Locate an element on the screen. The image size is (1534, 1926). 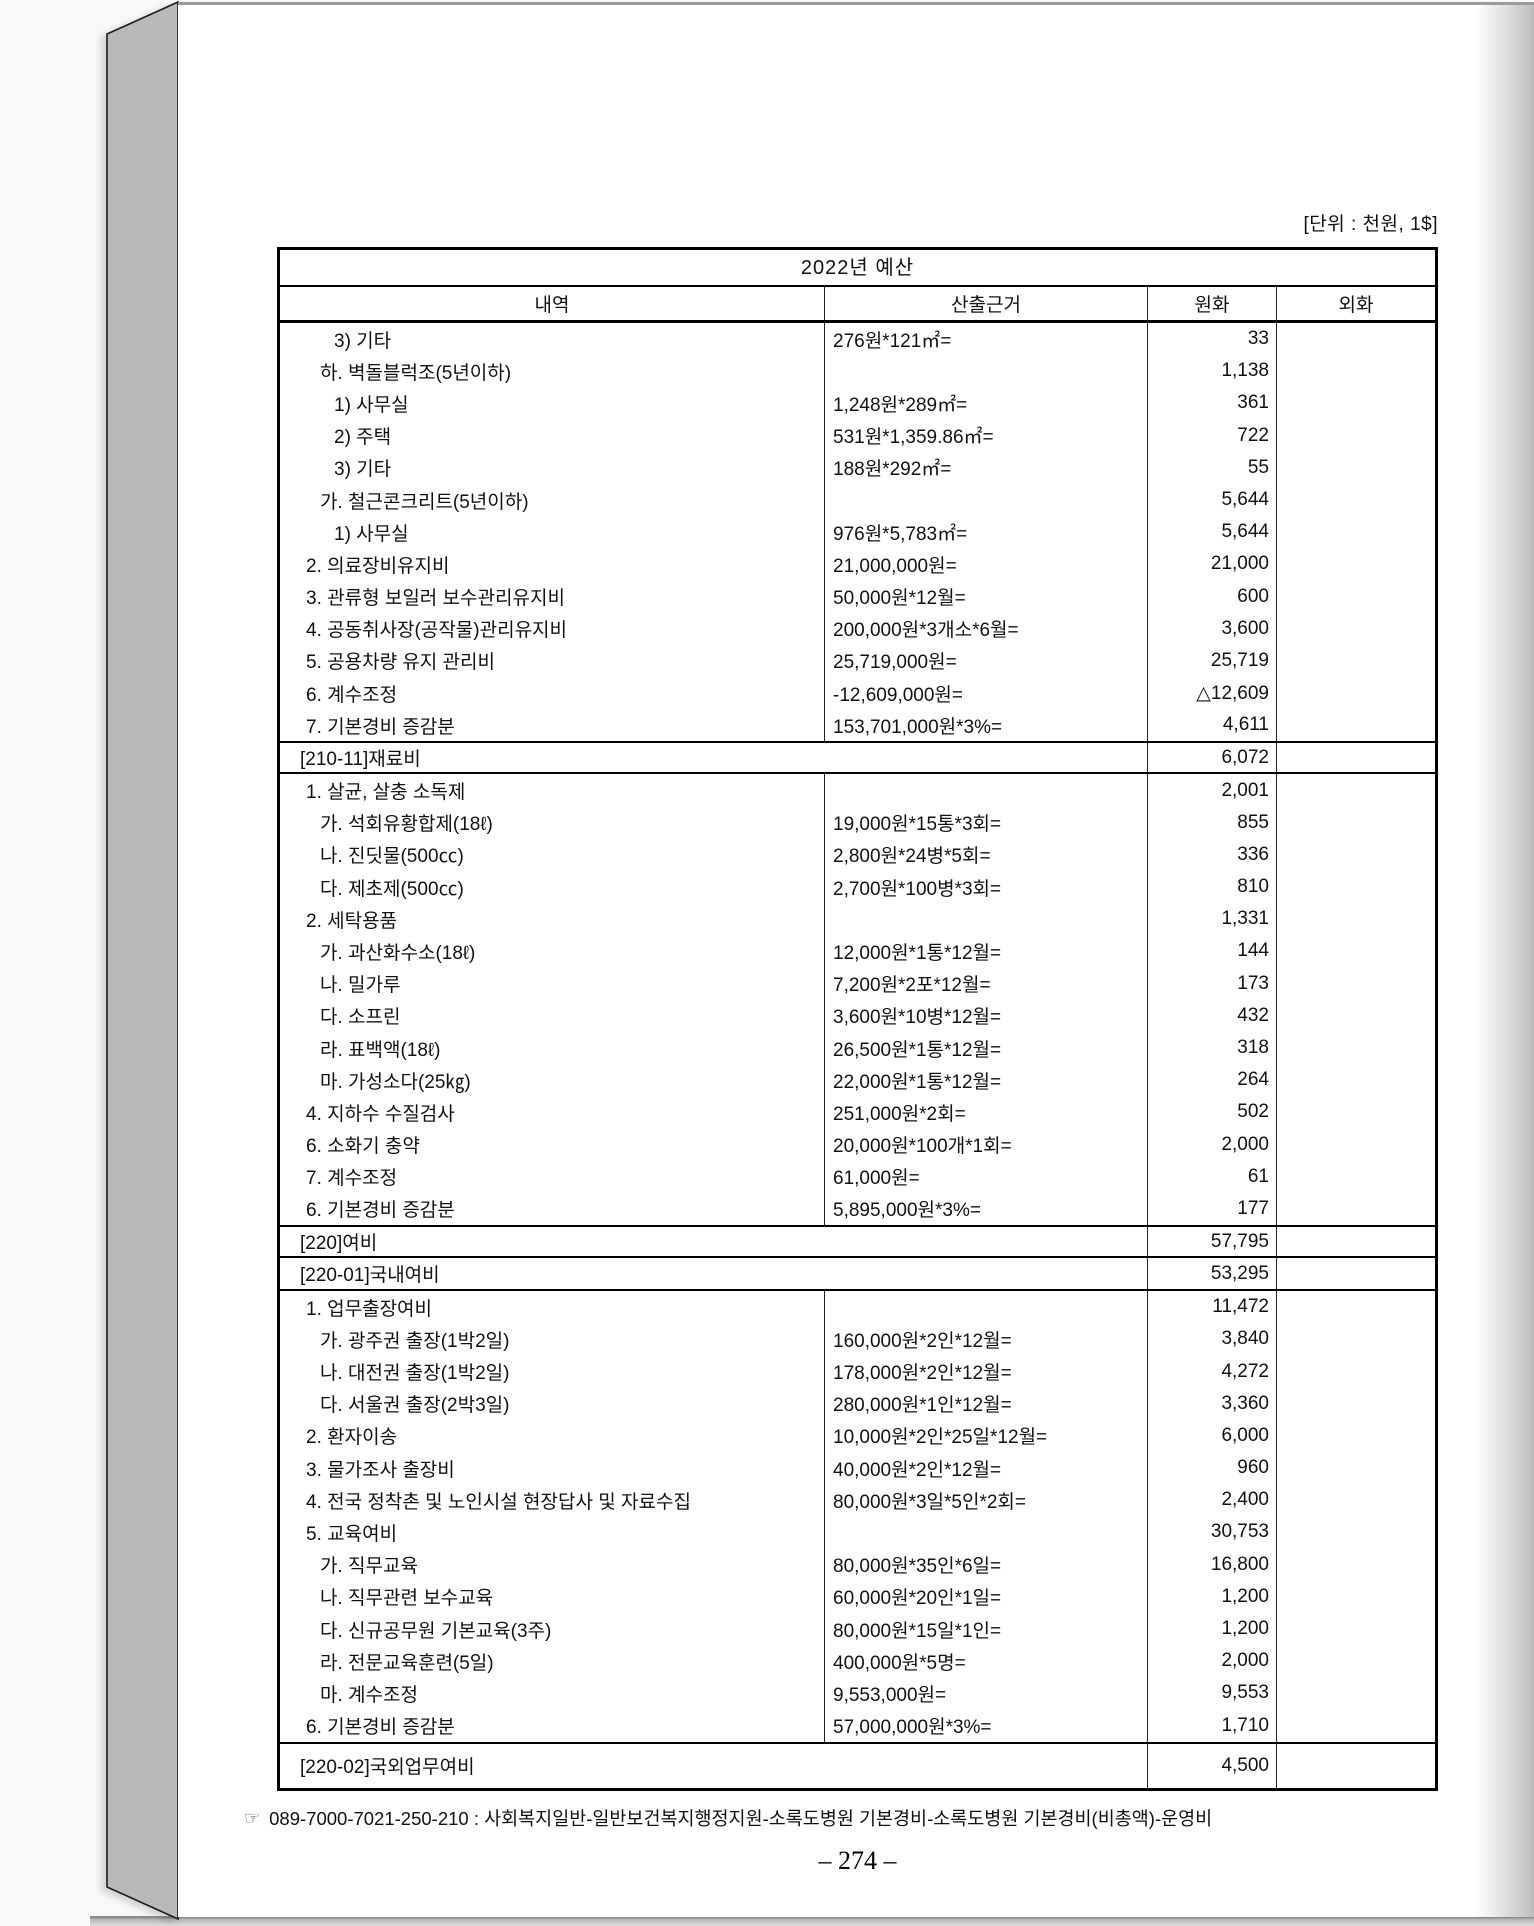
cell-basis: 2,800원*24병*5회= is located at coordinates (986, 854).